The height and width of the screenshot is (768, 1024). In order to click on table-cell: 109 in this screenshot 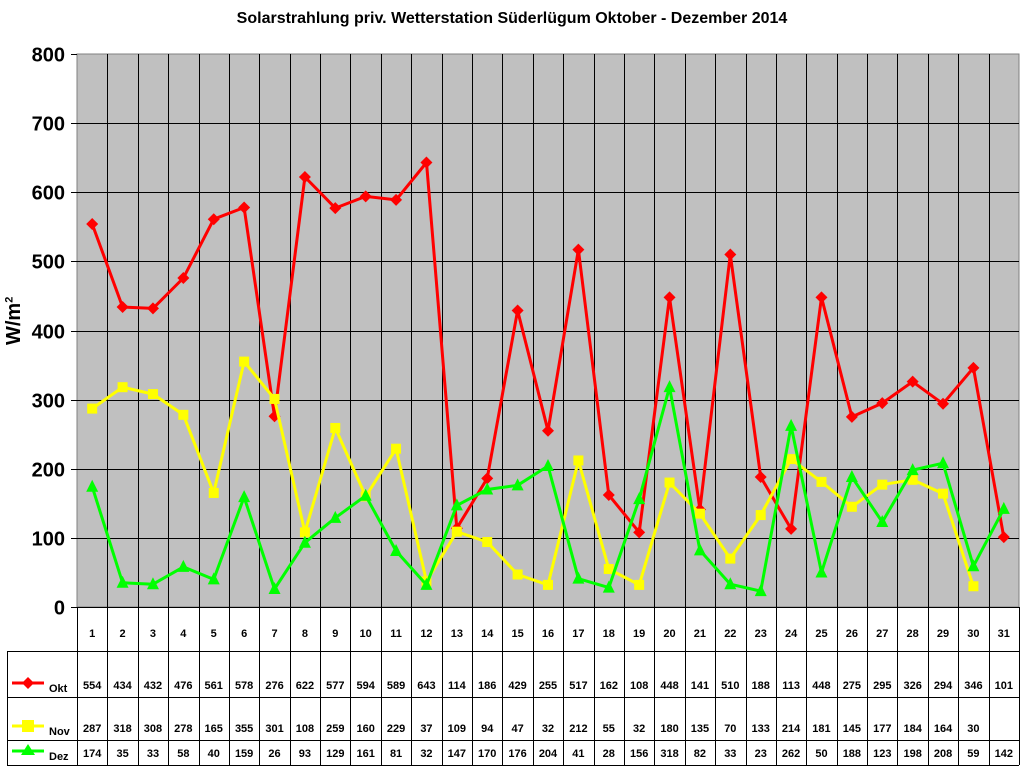, I will do `click(457, 729)`.